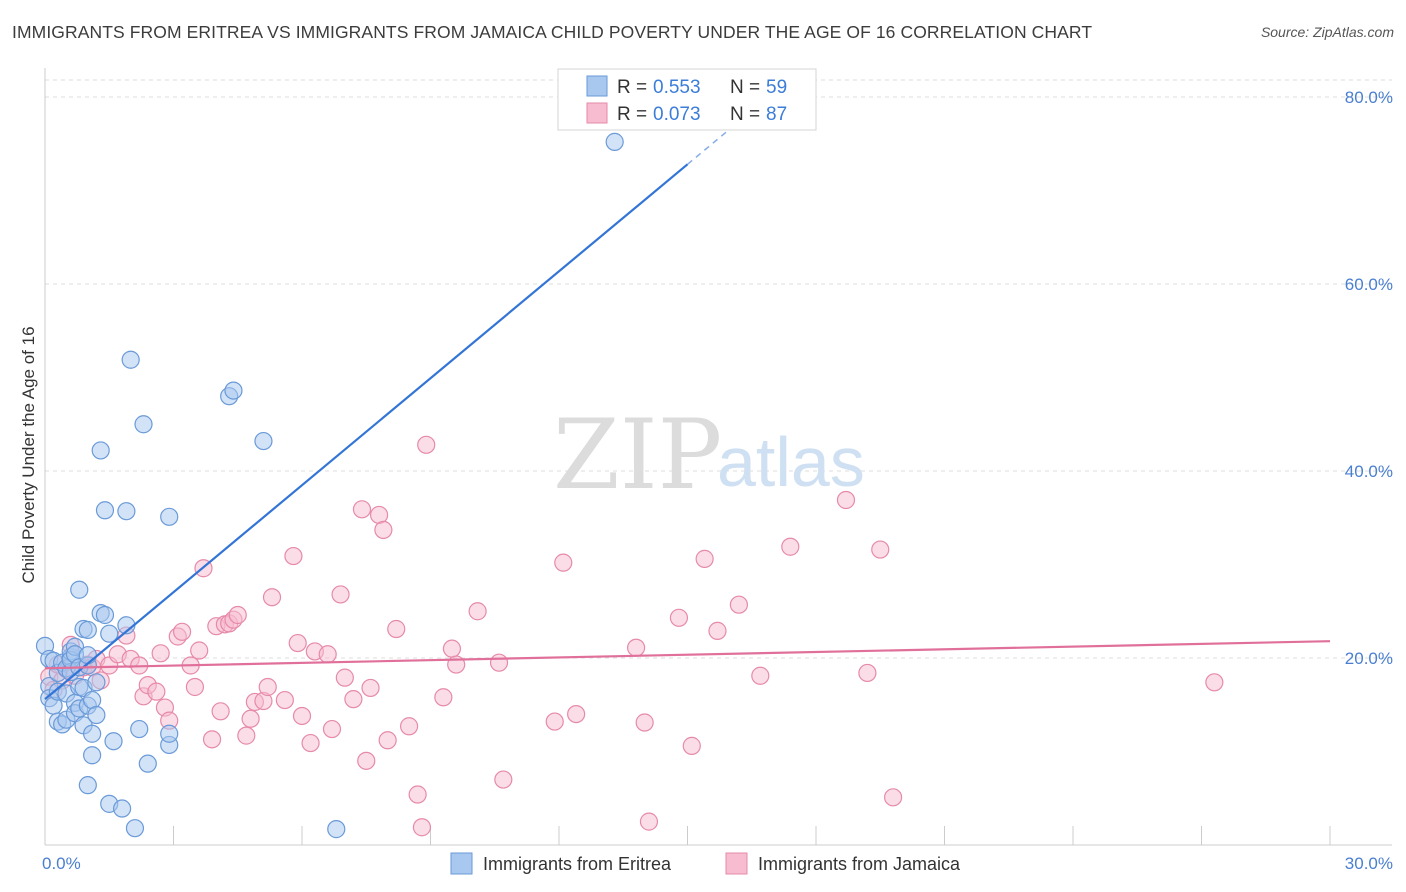  What do you see at coordinates (677, 114) in the screenshot?
I see `legend-r-value-jamaica: 0.073` at bounding box center [677, 114].